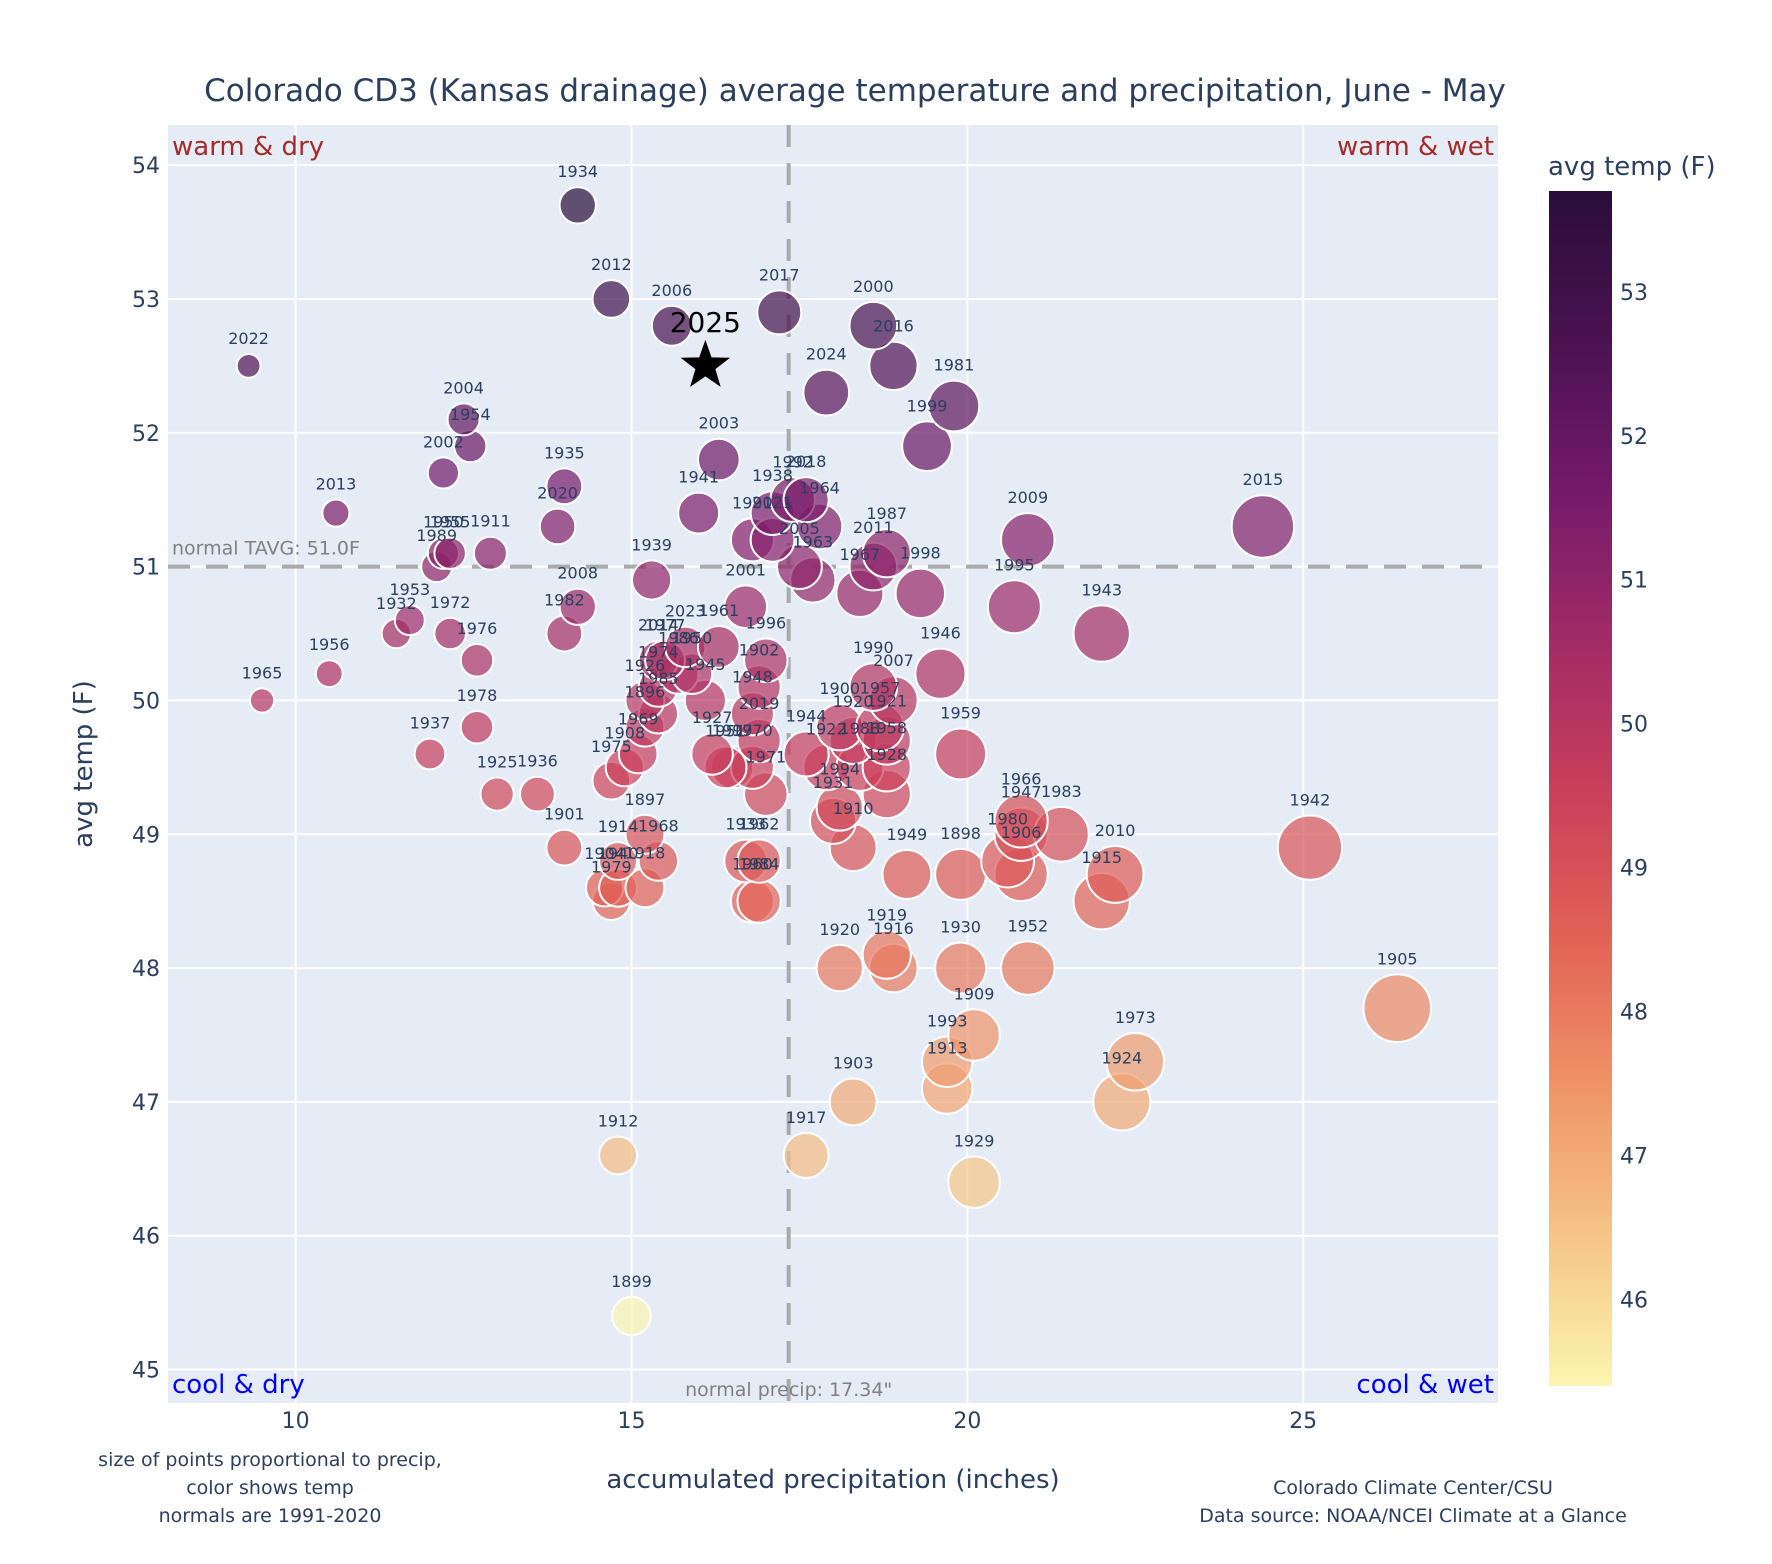 The width and height of the screenshot is (1772, 1564). I want to click on point-label: 1964, so click(819, 488).